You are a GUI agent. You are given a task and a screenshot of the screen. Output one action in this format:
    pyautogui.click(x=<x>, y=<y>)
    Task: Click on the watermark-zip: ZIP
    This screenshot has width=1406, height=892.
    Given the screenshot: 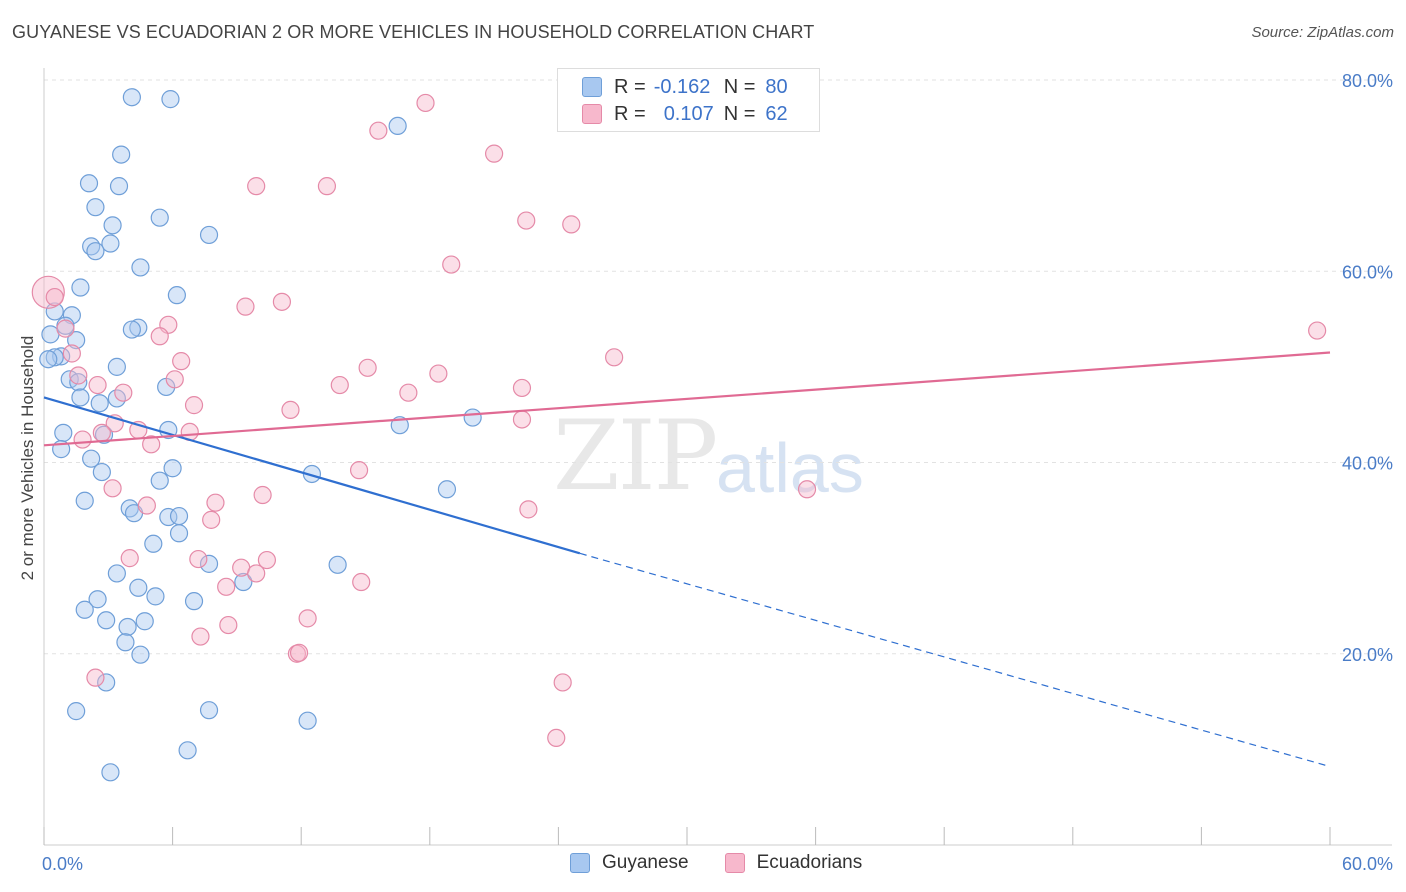 What is the action you would take?
    pyautogui.click(x=635, y=456)
    